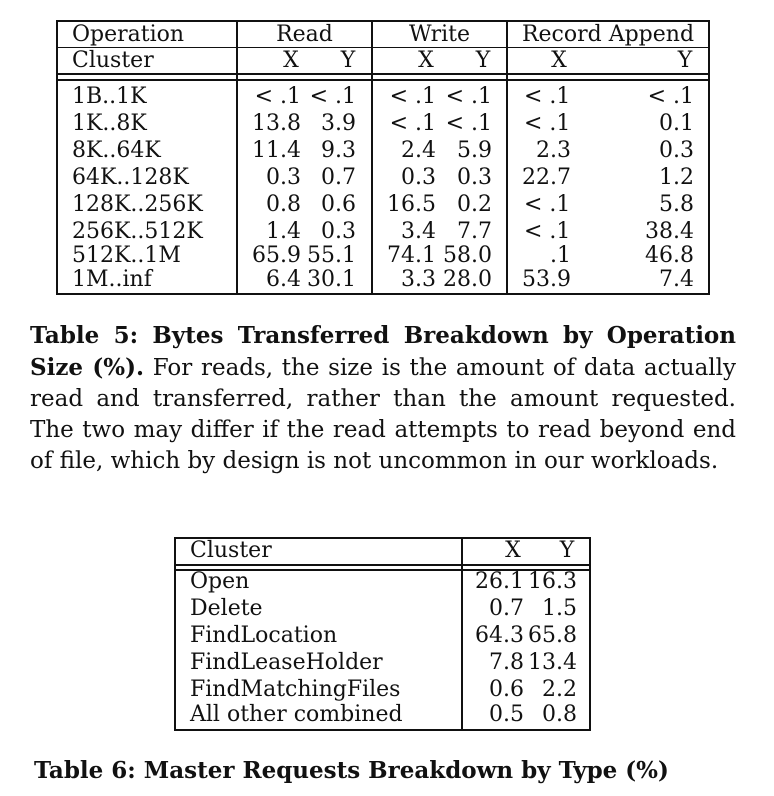  I want to click on ra-x-cell: 22.7, so click(546, 177).